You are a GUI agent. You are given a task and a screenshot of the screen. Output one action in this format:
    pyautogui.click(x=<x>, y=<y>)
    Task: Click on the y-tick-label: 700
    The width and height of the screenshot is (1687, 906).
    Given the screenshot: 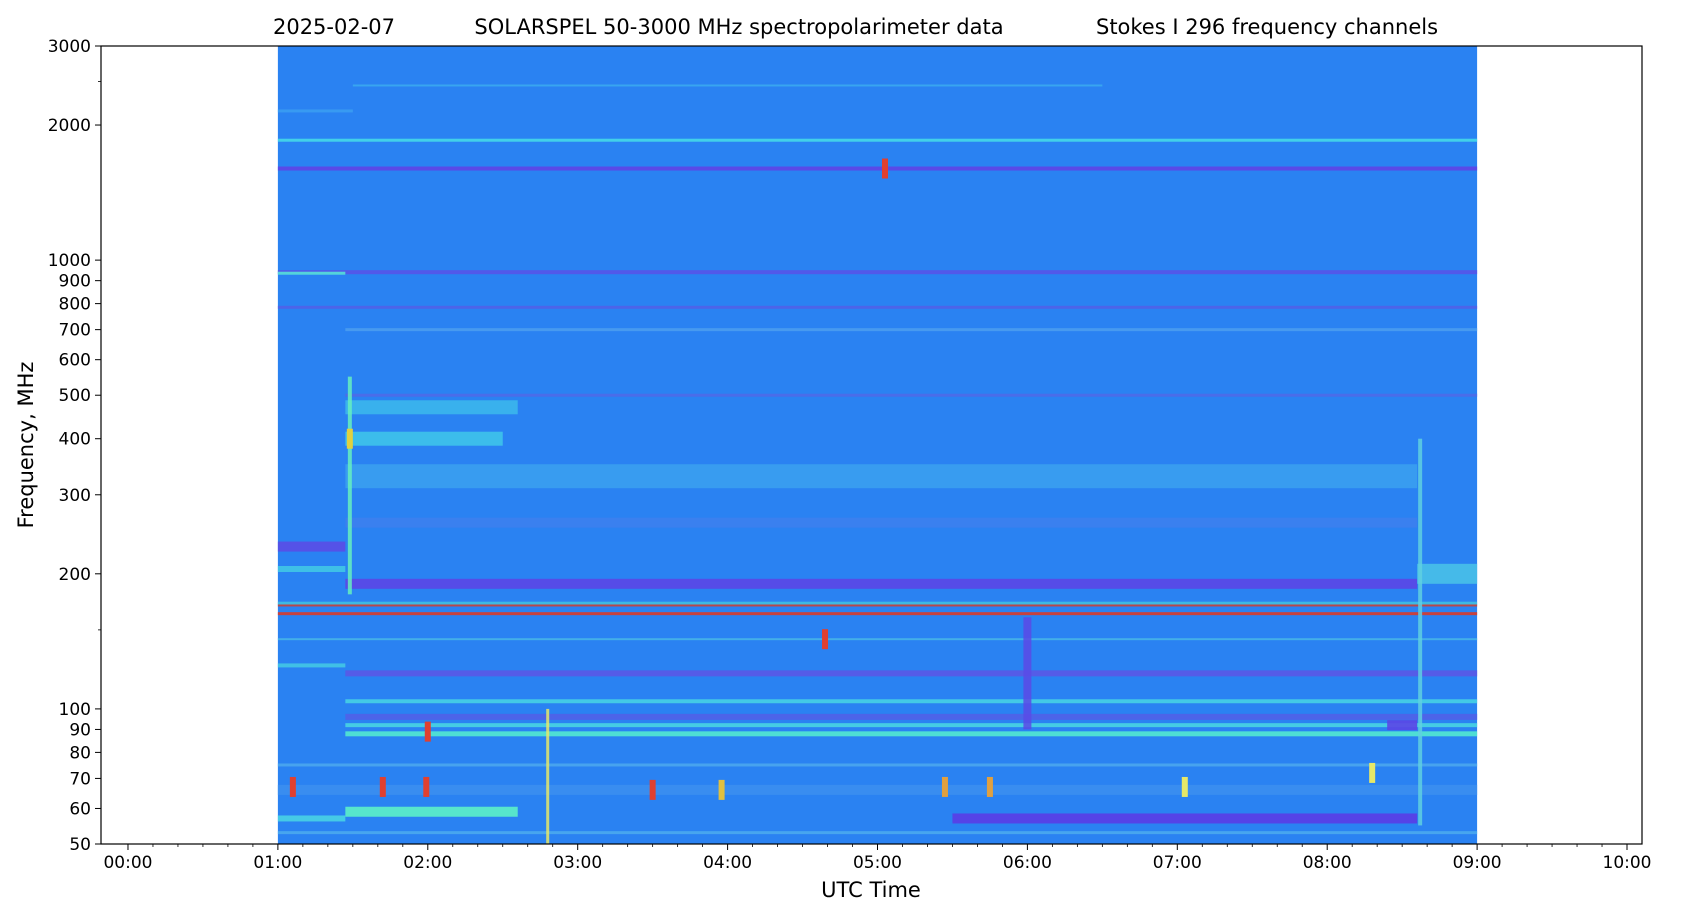 What is the action you would take?
    pyautogui.click(x=75, y=331)
    